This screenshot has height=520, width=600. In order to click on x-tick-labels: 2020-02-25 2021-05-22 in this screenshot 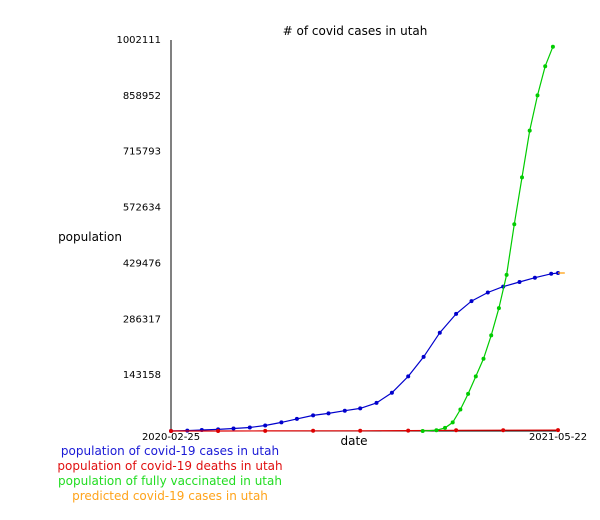, I will do `click(364, 437)`.